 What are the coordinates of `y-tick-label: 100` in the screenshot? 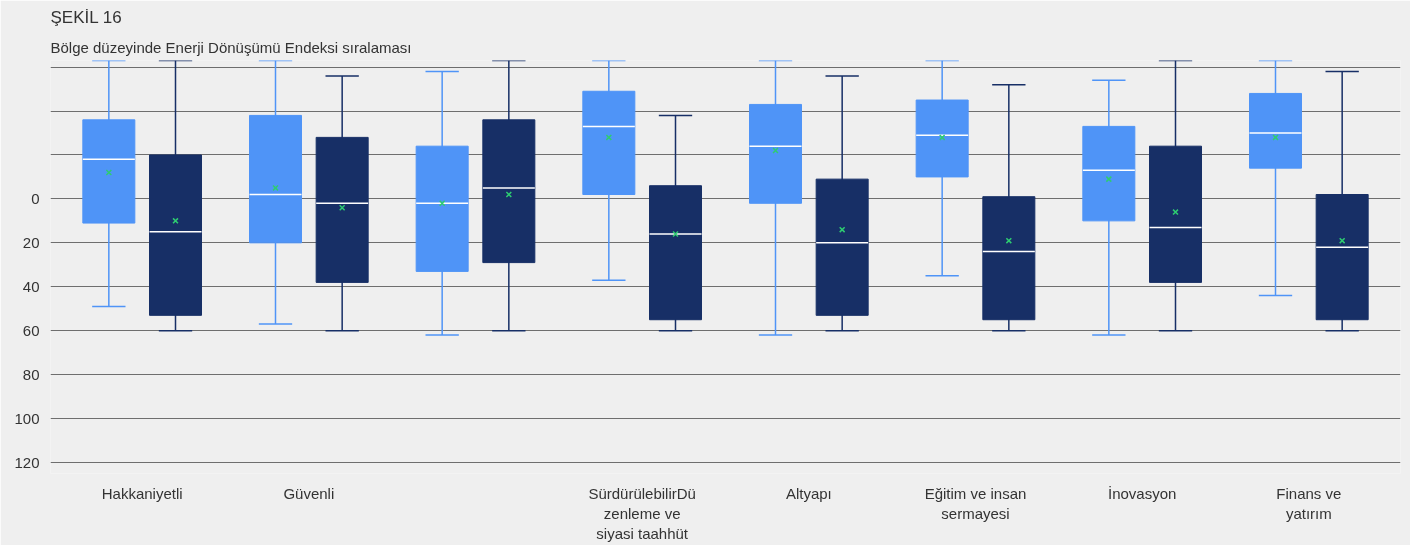 It's located at (27, 418).